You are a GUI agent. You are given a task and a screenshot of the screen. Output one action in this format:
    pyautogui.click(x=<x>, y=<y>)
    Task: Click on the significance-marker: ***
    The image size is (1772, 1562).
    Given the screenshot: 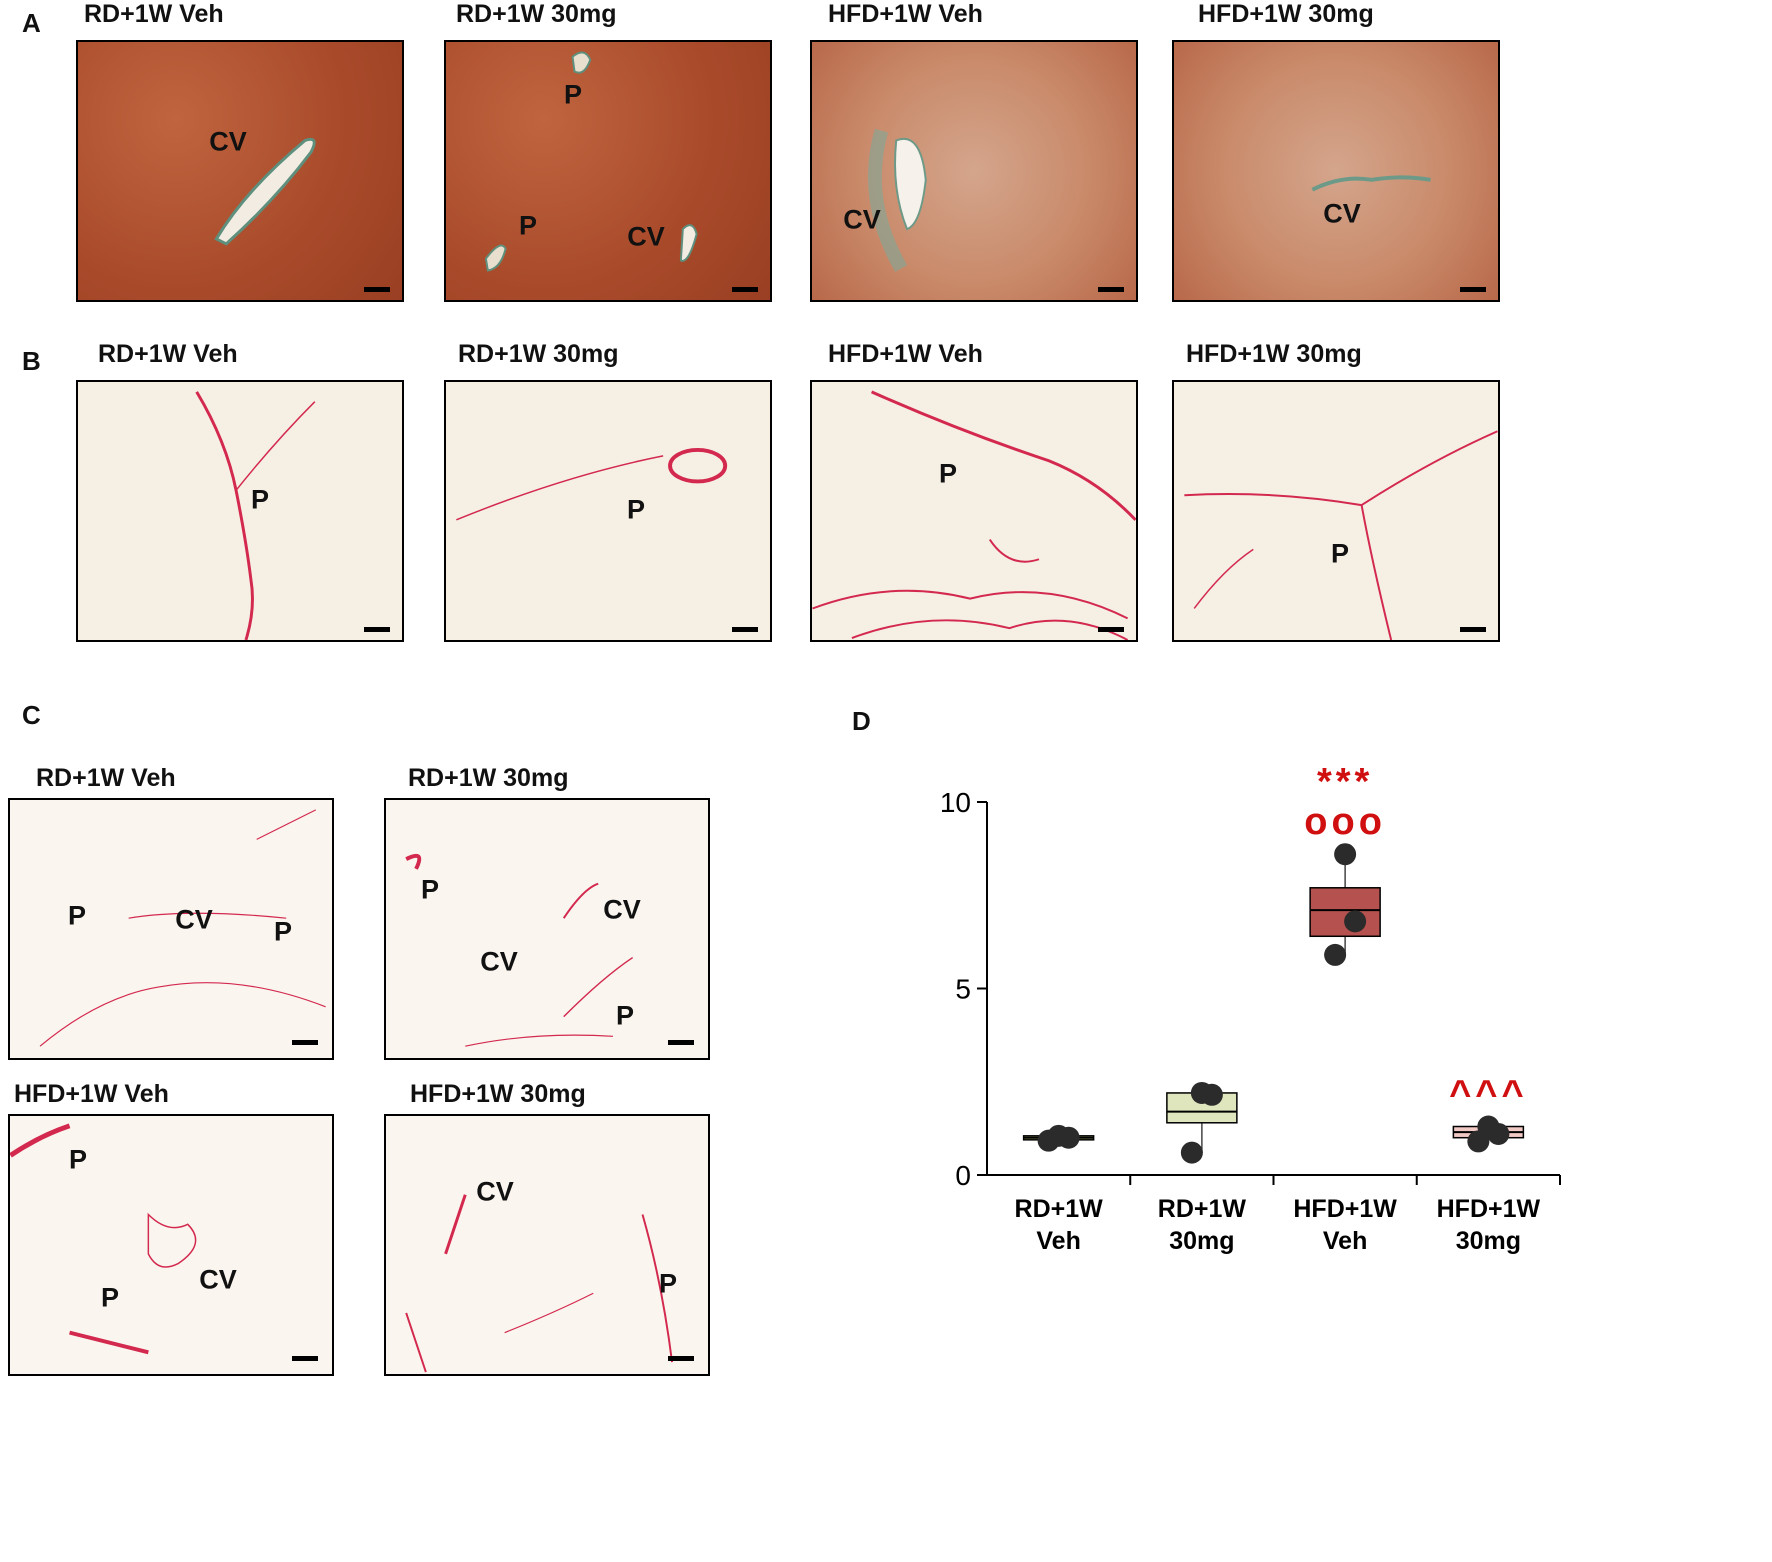 What is the action you would take?
    pyautogui.click(x=1345, y=782)
    